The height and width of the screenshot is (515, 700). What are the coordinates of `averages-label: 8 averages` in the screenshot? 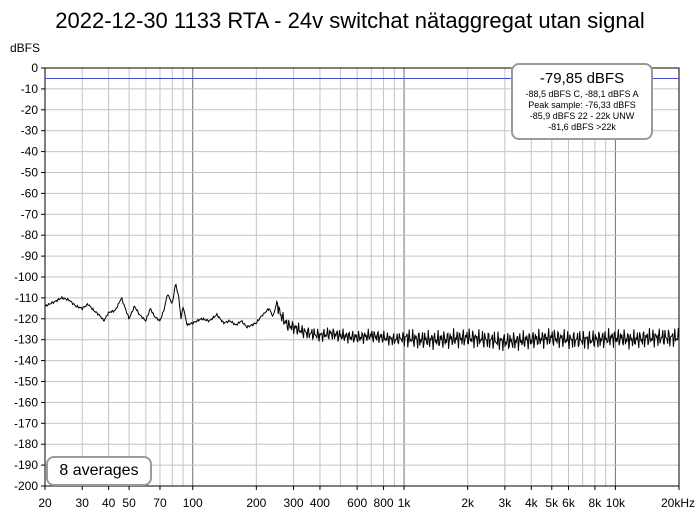 It's located at (99, 470).